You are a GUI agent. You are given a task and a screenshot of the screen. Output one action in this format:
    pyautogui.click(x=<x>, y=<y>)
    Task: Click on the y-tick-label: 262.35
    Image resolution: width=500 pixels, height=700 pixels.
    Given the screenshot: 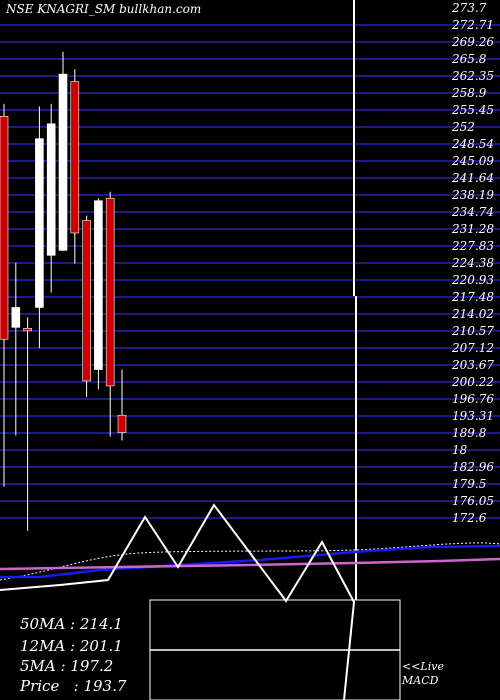 What is the action you would take?
    pyautogui.click(x=472, y=76)
    